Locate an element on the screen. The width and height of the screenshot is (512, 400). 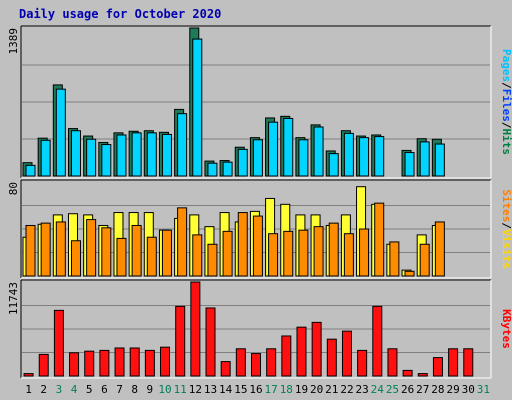
legend-item-visits: Visits is located at coordinates (506, 249).